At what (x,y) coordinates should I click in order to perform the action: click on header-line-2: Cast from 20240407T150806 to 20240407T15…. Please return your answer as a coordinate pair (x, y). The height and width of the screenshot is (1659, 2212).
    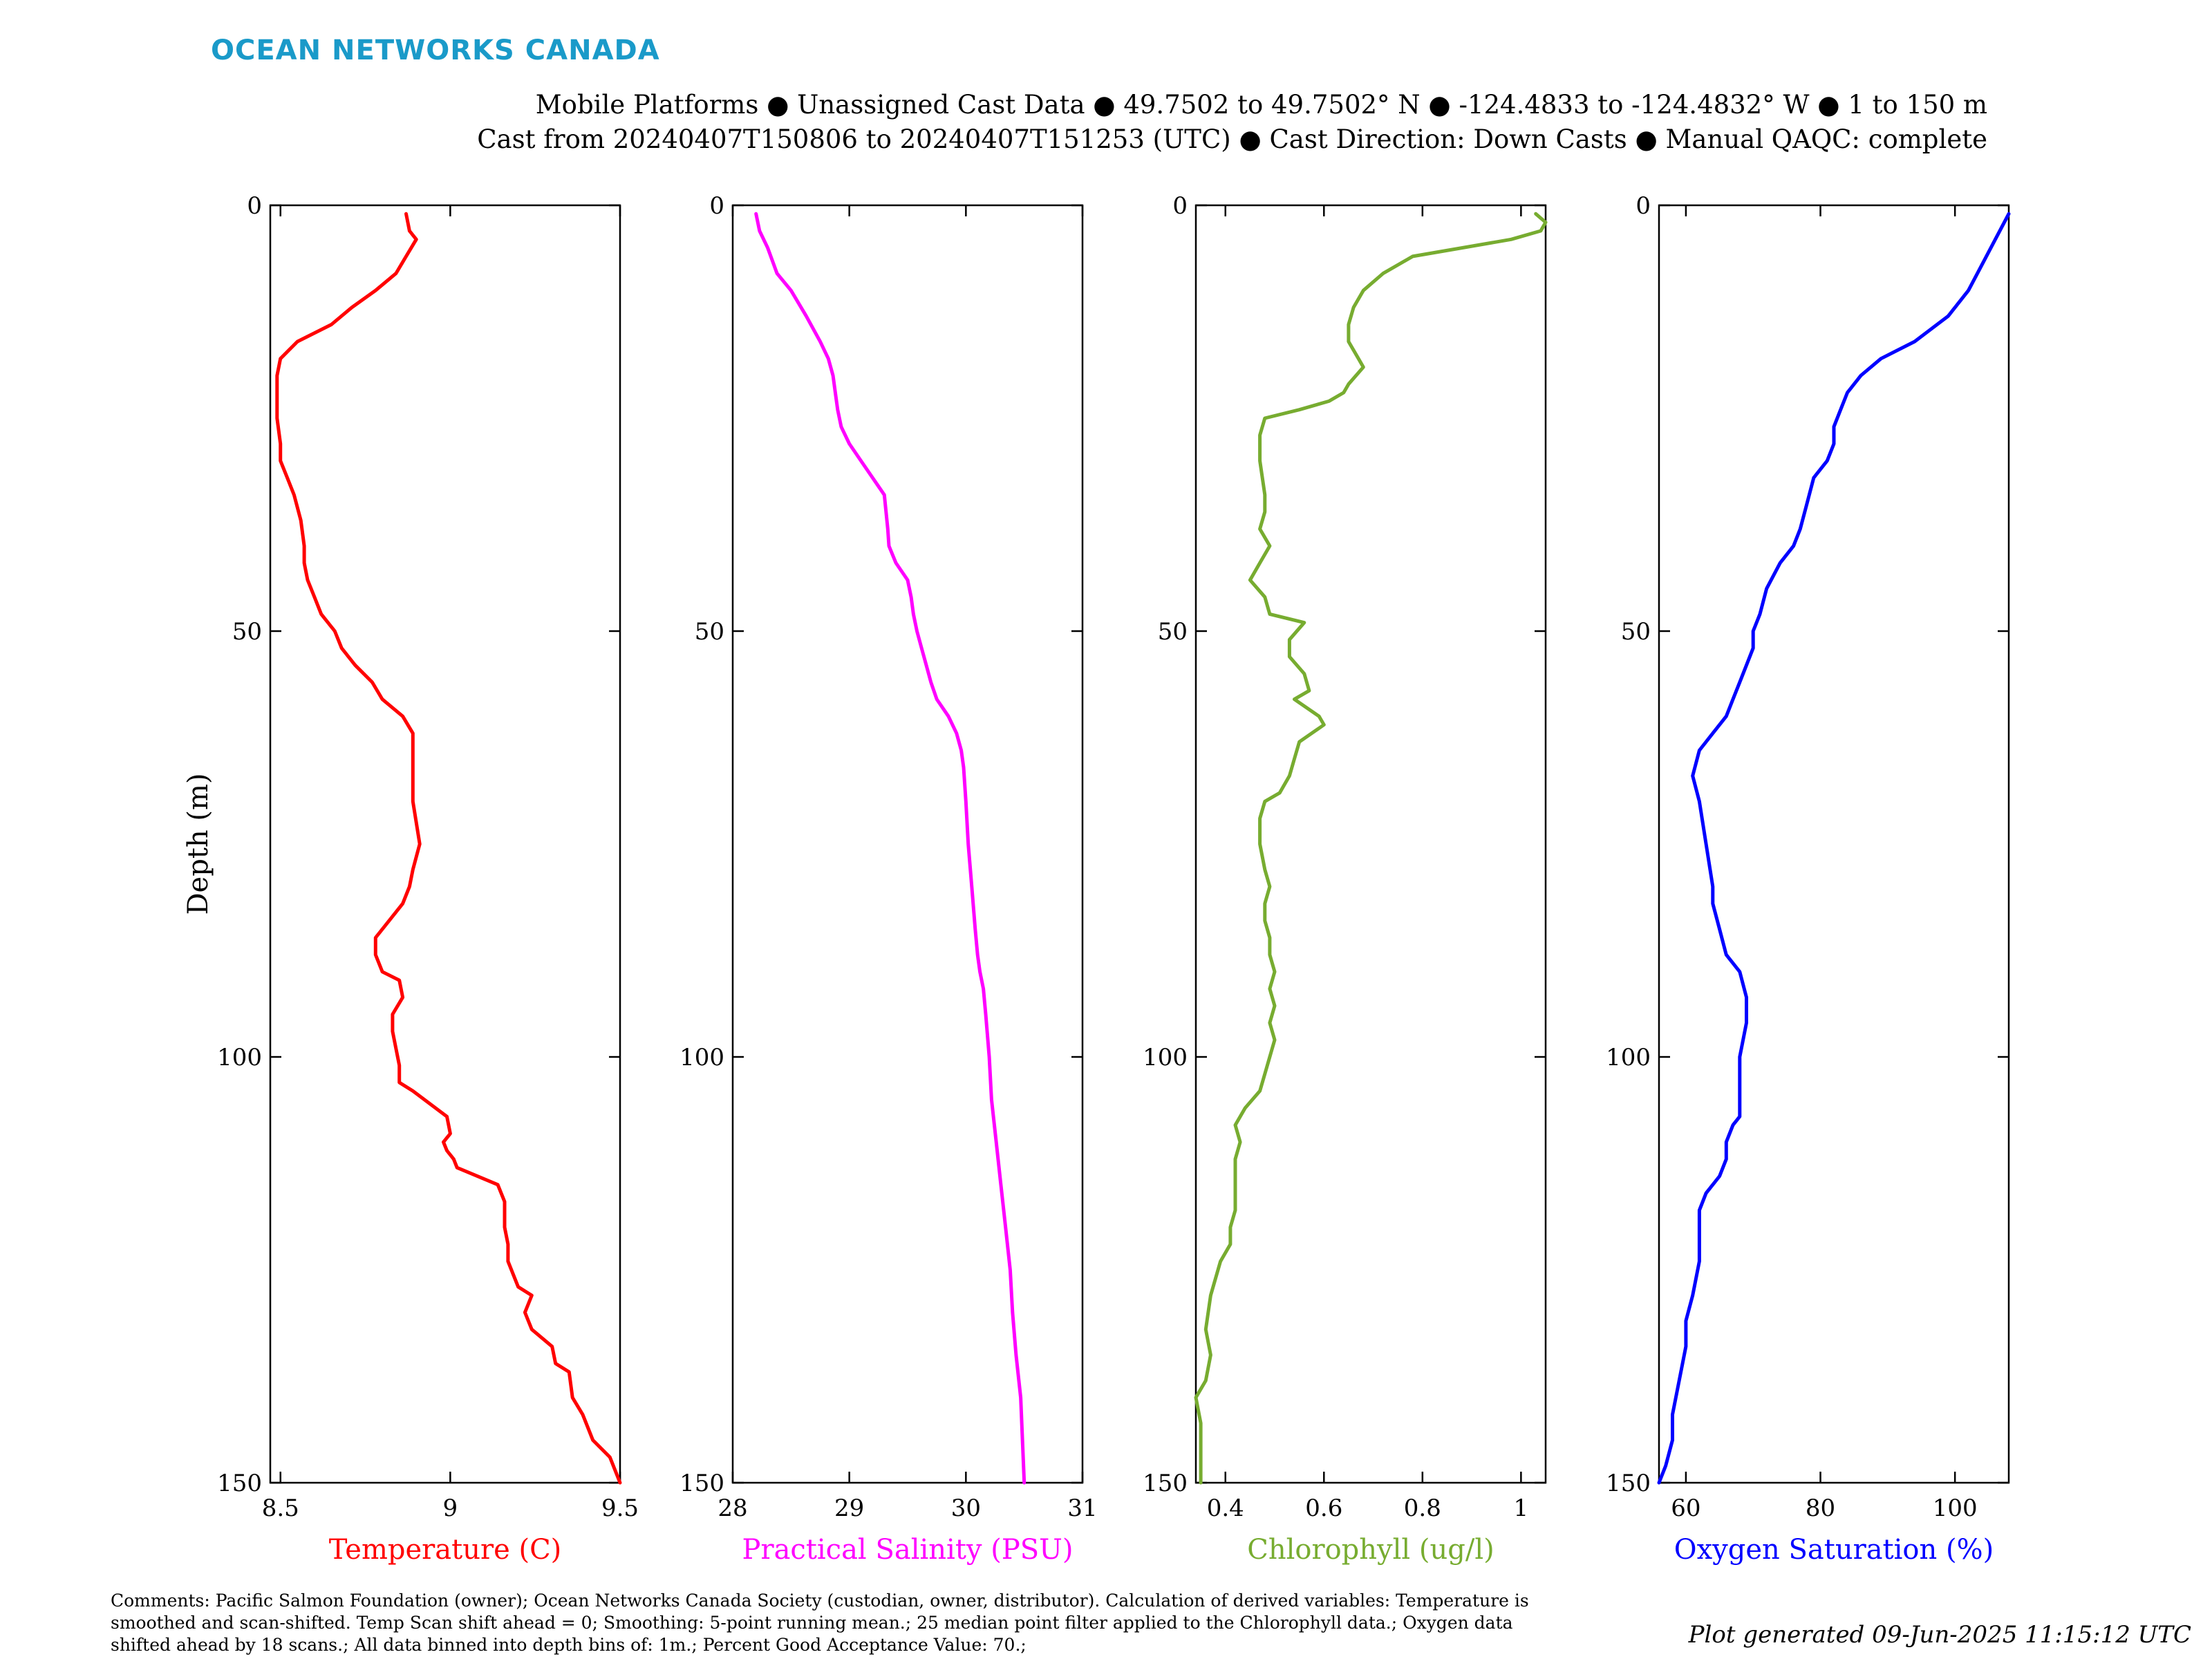
    Looking at the image, I should click on (1232, 139).